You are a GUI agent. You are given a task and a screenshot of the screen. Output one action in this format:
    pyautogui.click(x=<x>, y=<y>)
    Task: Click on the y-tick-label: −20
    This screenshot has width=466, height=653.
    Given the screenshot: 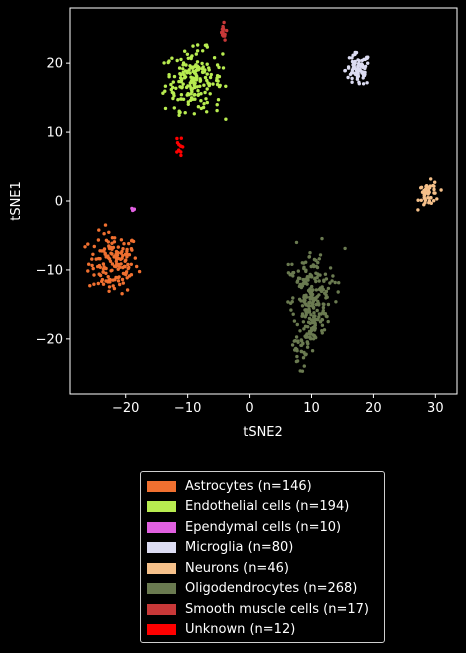 What is the action you would take?
    pyautogui.click(x=49, y=339)
    